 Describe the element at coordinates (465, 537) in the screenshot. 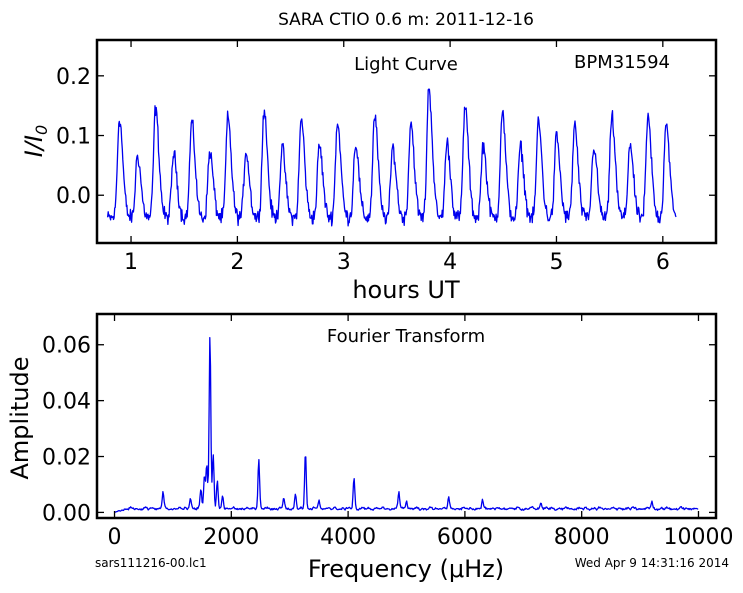

I see `fourier-x-tick-label: 6000` at that location.